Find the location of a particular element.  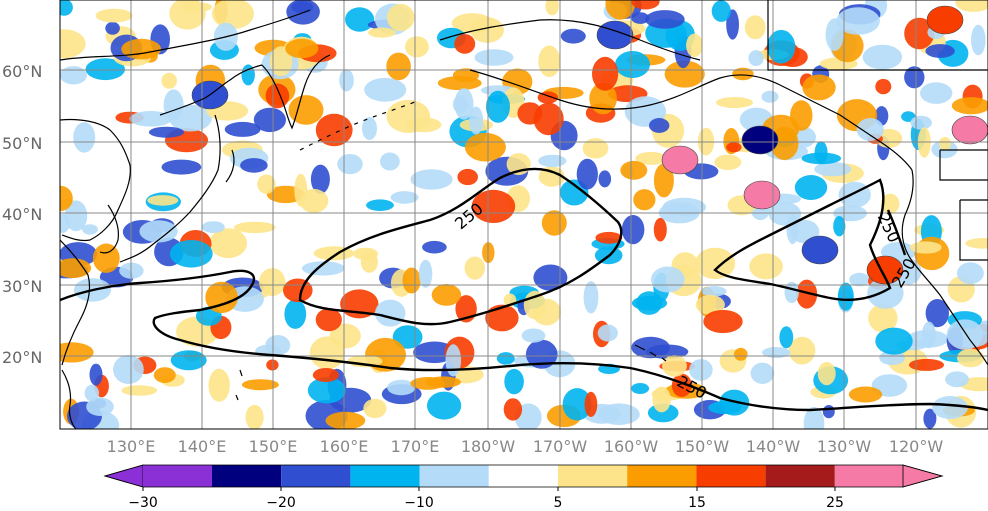

lon-label: 140°W is located at coordinates (773, 446).